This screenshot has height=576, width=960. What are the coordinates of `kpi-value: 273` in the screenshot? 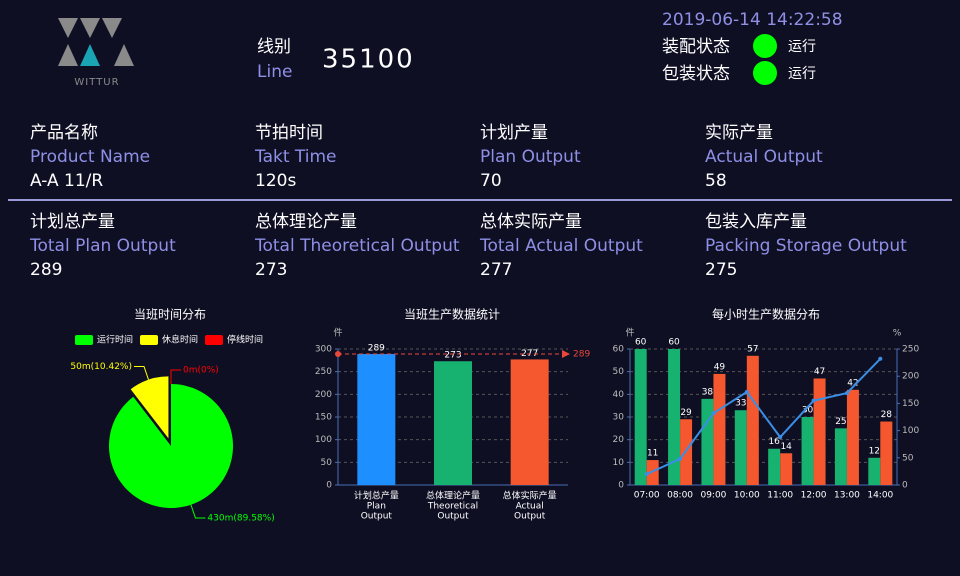 It's located at (271, 270).